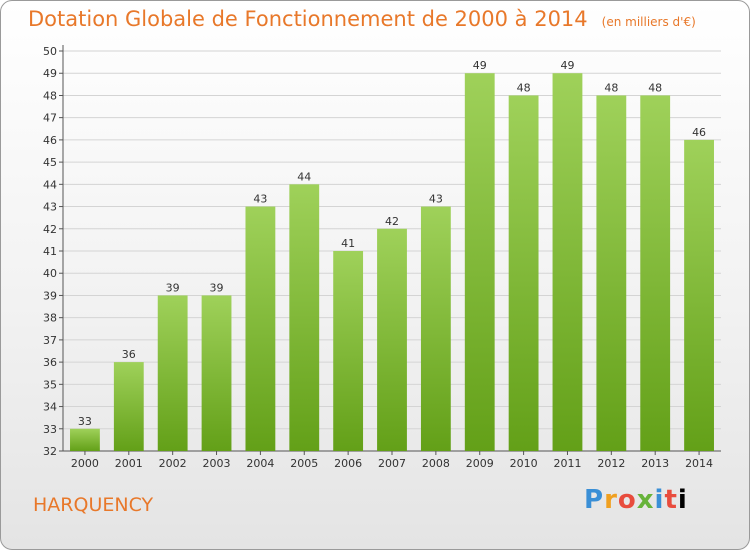 Image resolution: width=750 pixels, height=550 pixels. I want to click on bar-2014, so click(699, 295).